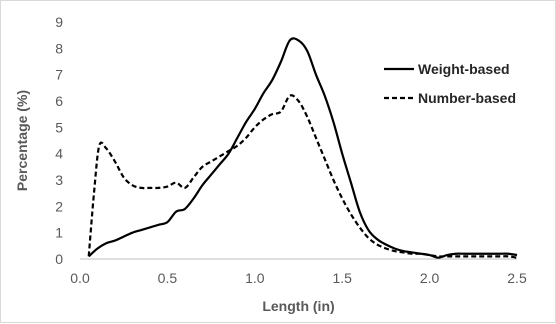 This screenshot has width=556, height=324. Describe the element at coordinates (59, 127) in the screenshot. I see `y-tick-label: 5` at that location.